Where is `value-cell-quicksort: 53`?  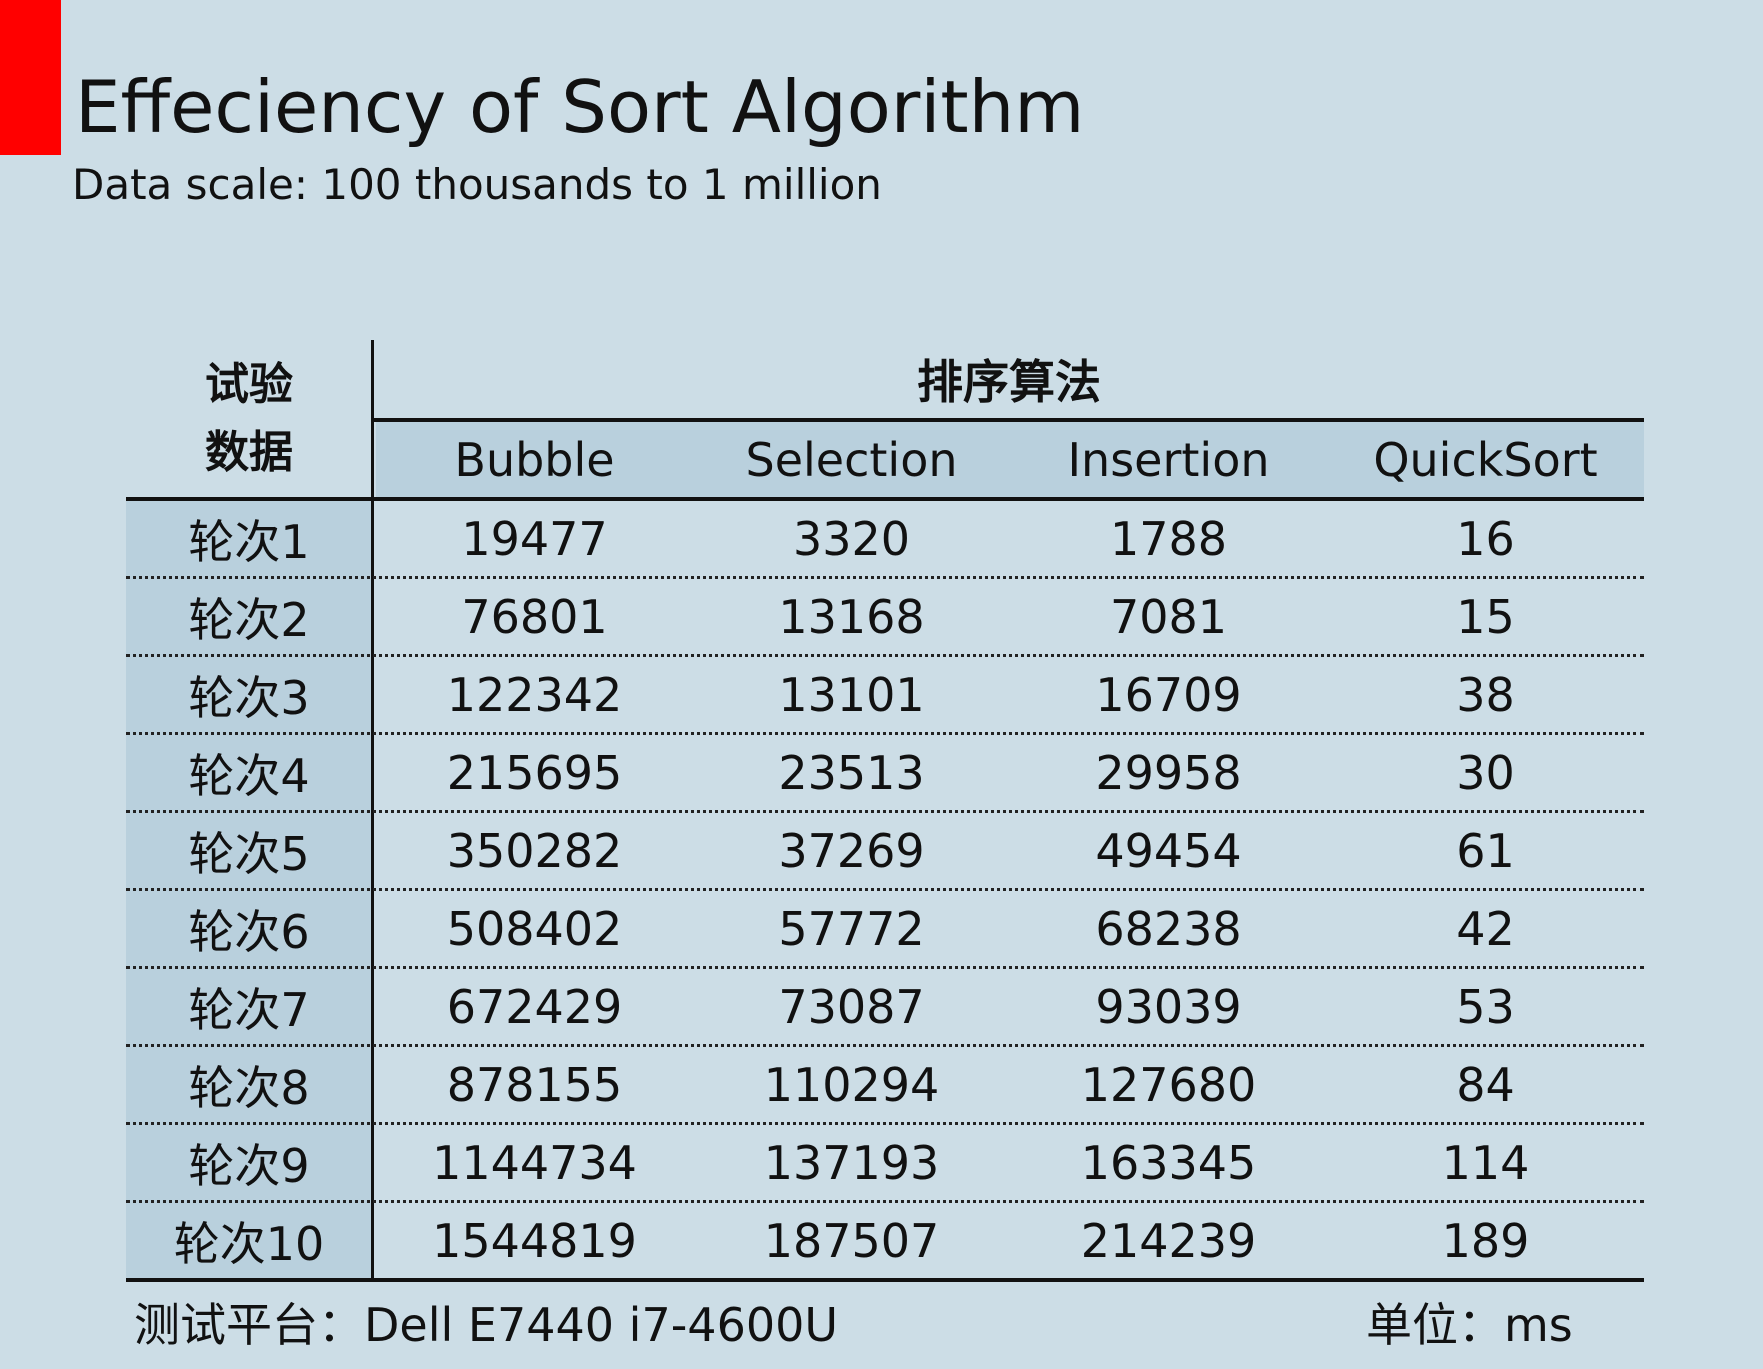
value-cell-quicksort: 53 is located at coordinates (1485, 1007).